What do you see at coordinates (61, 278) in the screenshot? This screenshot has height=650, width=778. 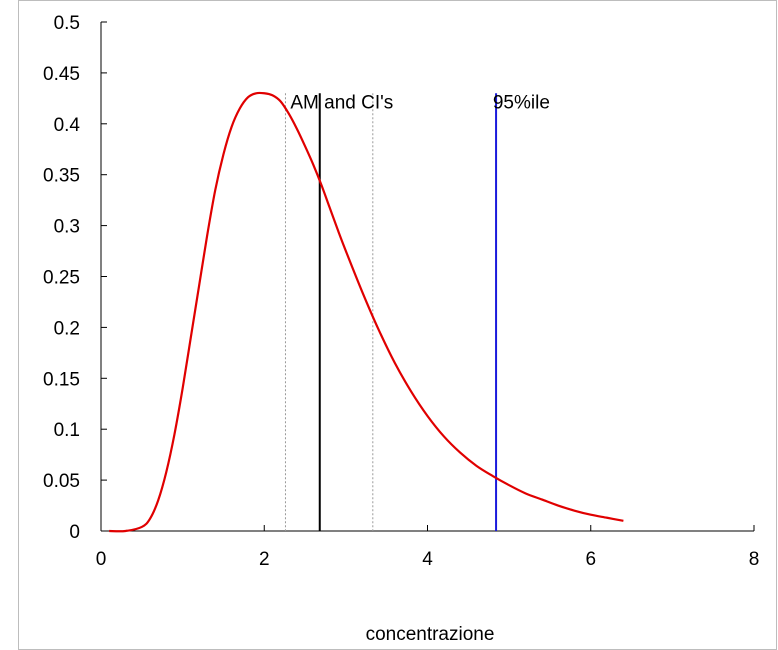 I see `y-tick-label: 0.25` at bounding box center [61, 278].